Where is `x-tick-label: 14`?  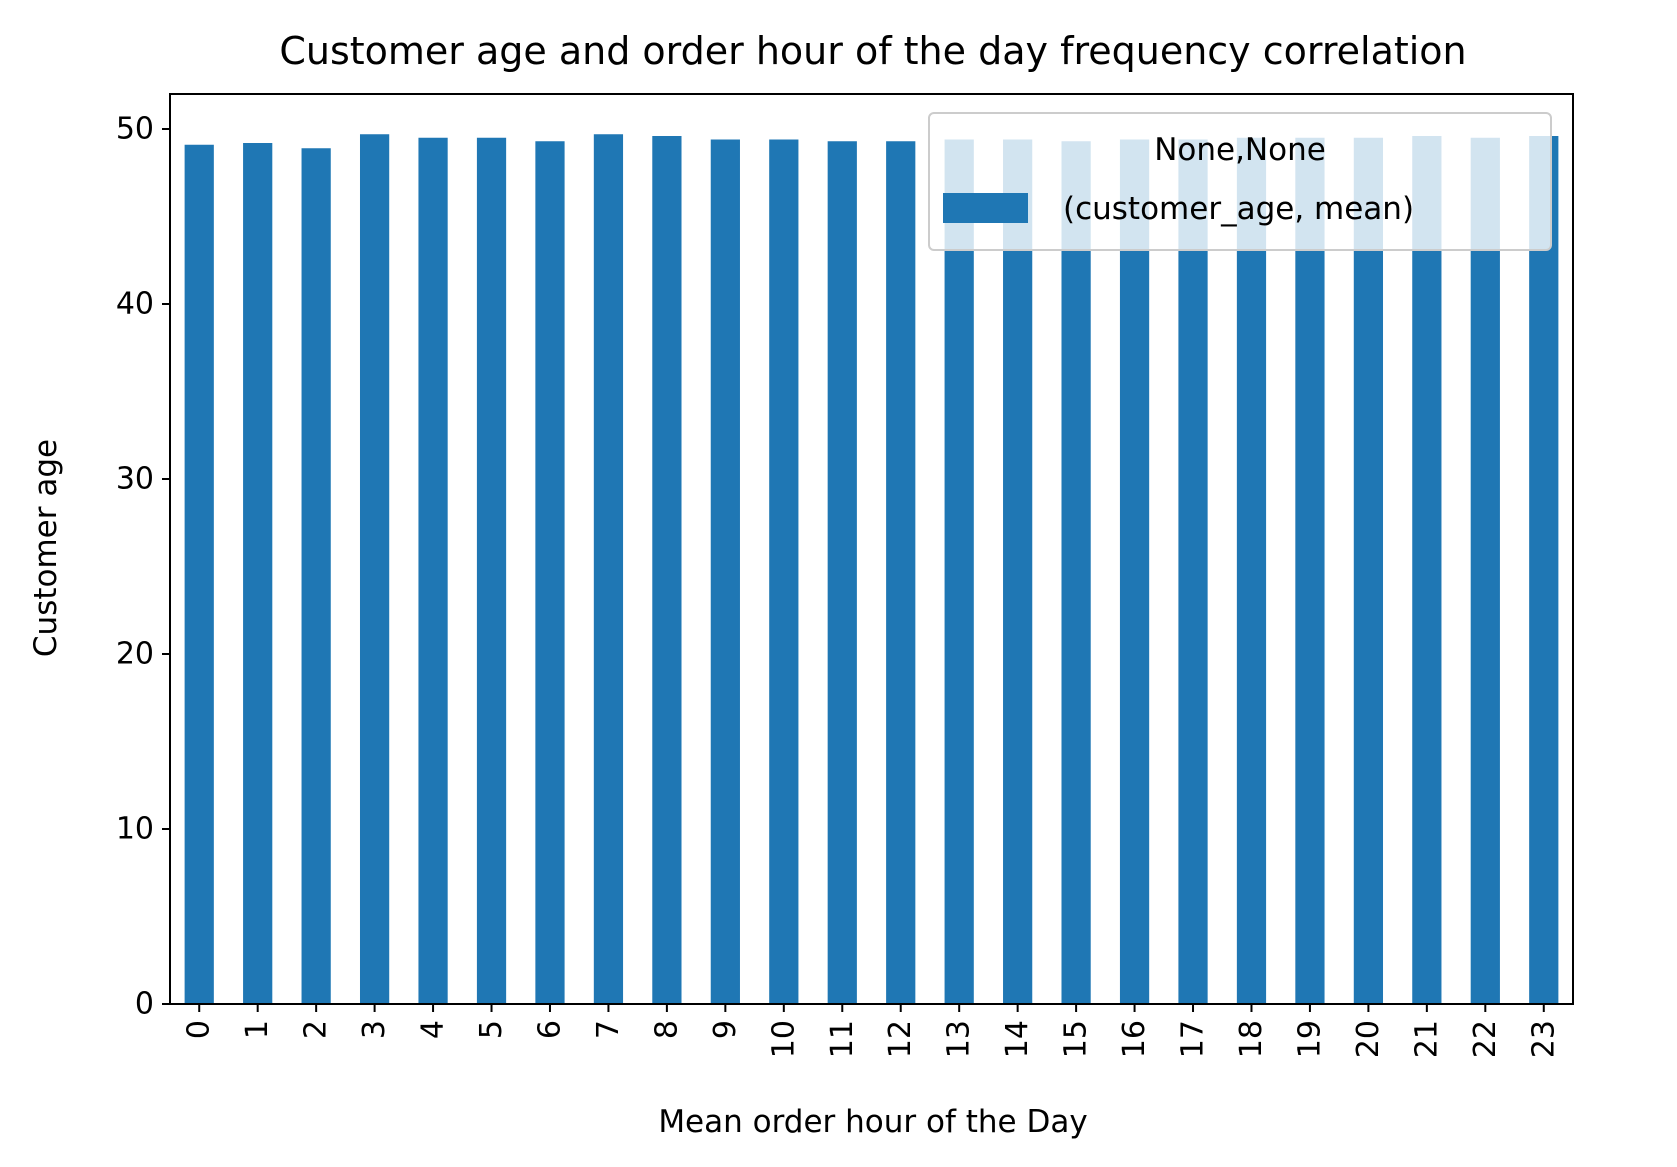
x-tick-label: 14 is located at coordinates (1017, 1039).